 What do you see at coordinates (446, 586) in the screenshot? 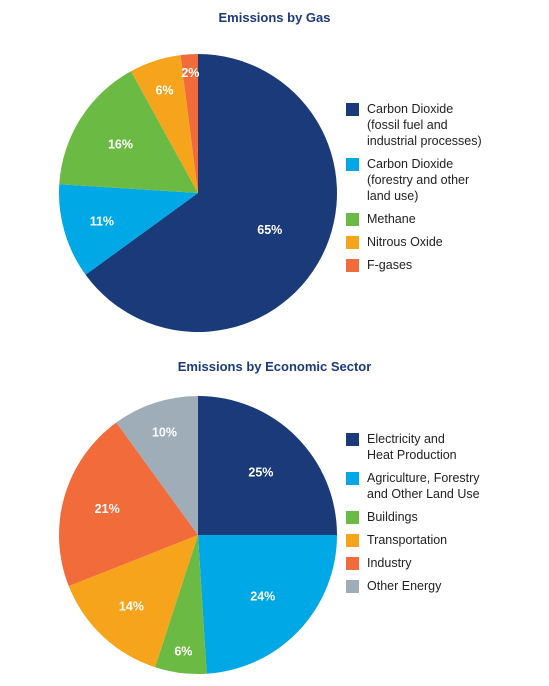
I see `legend-item-other-energy: Other Energy` at bounding box center [446, 586].